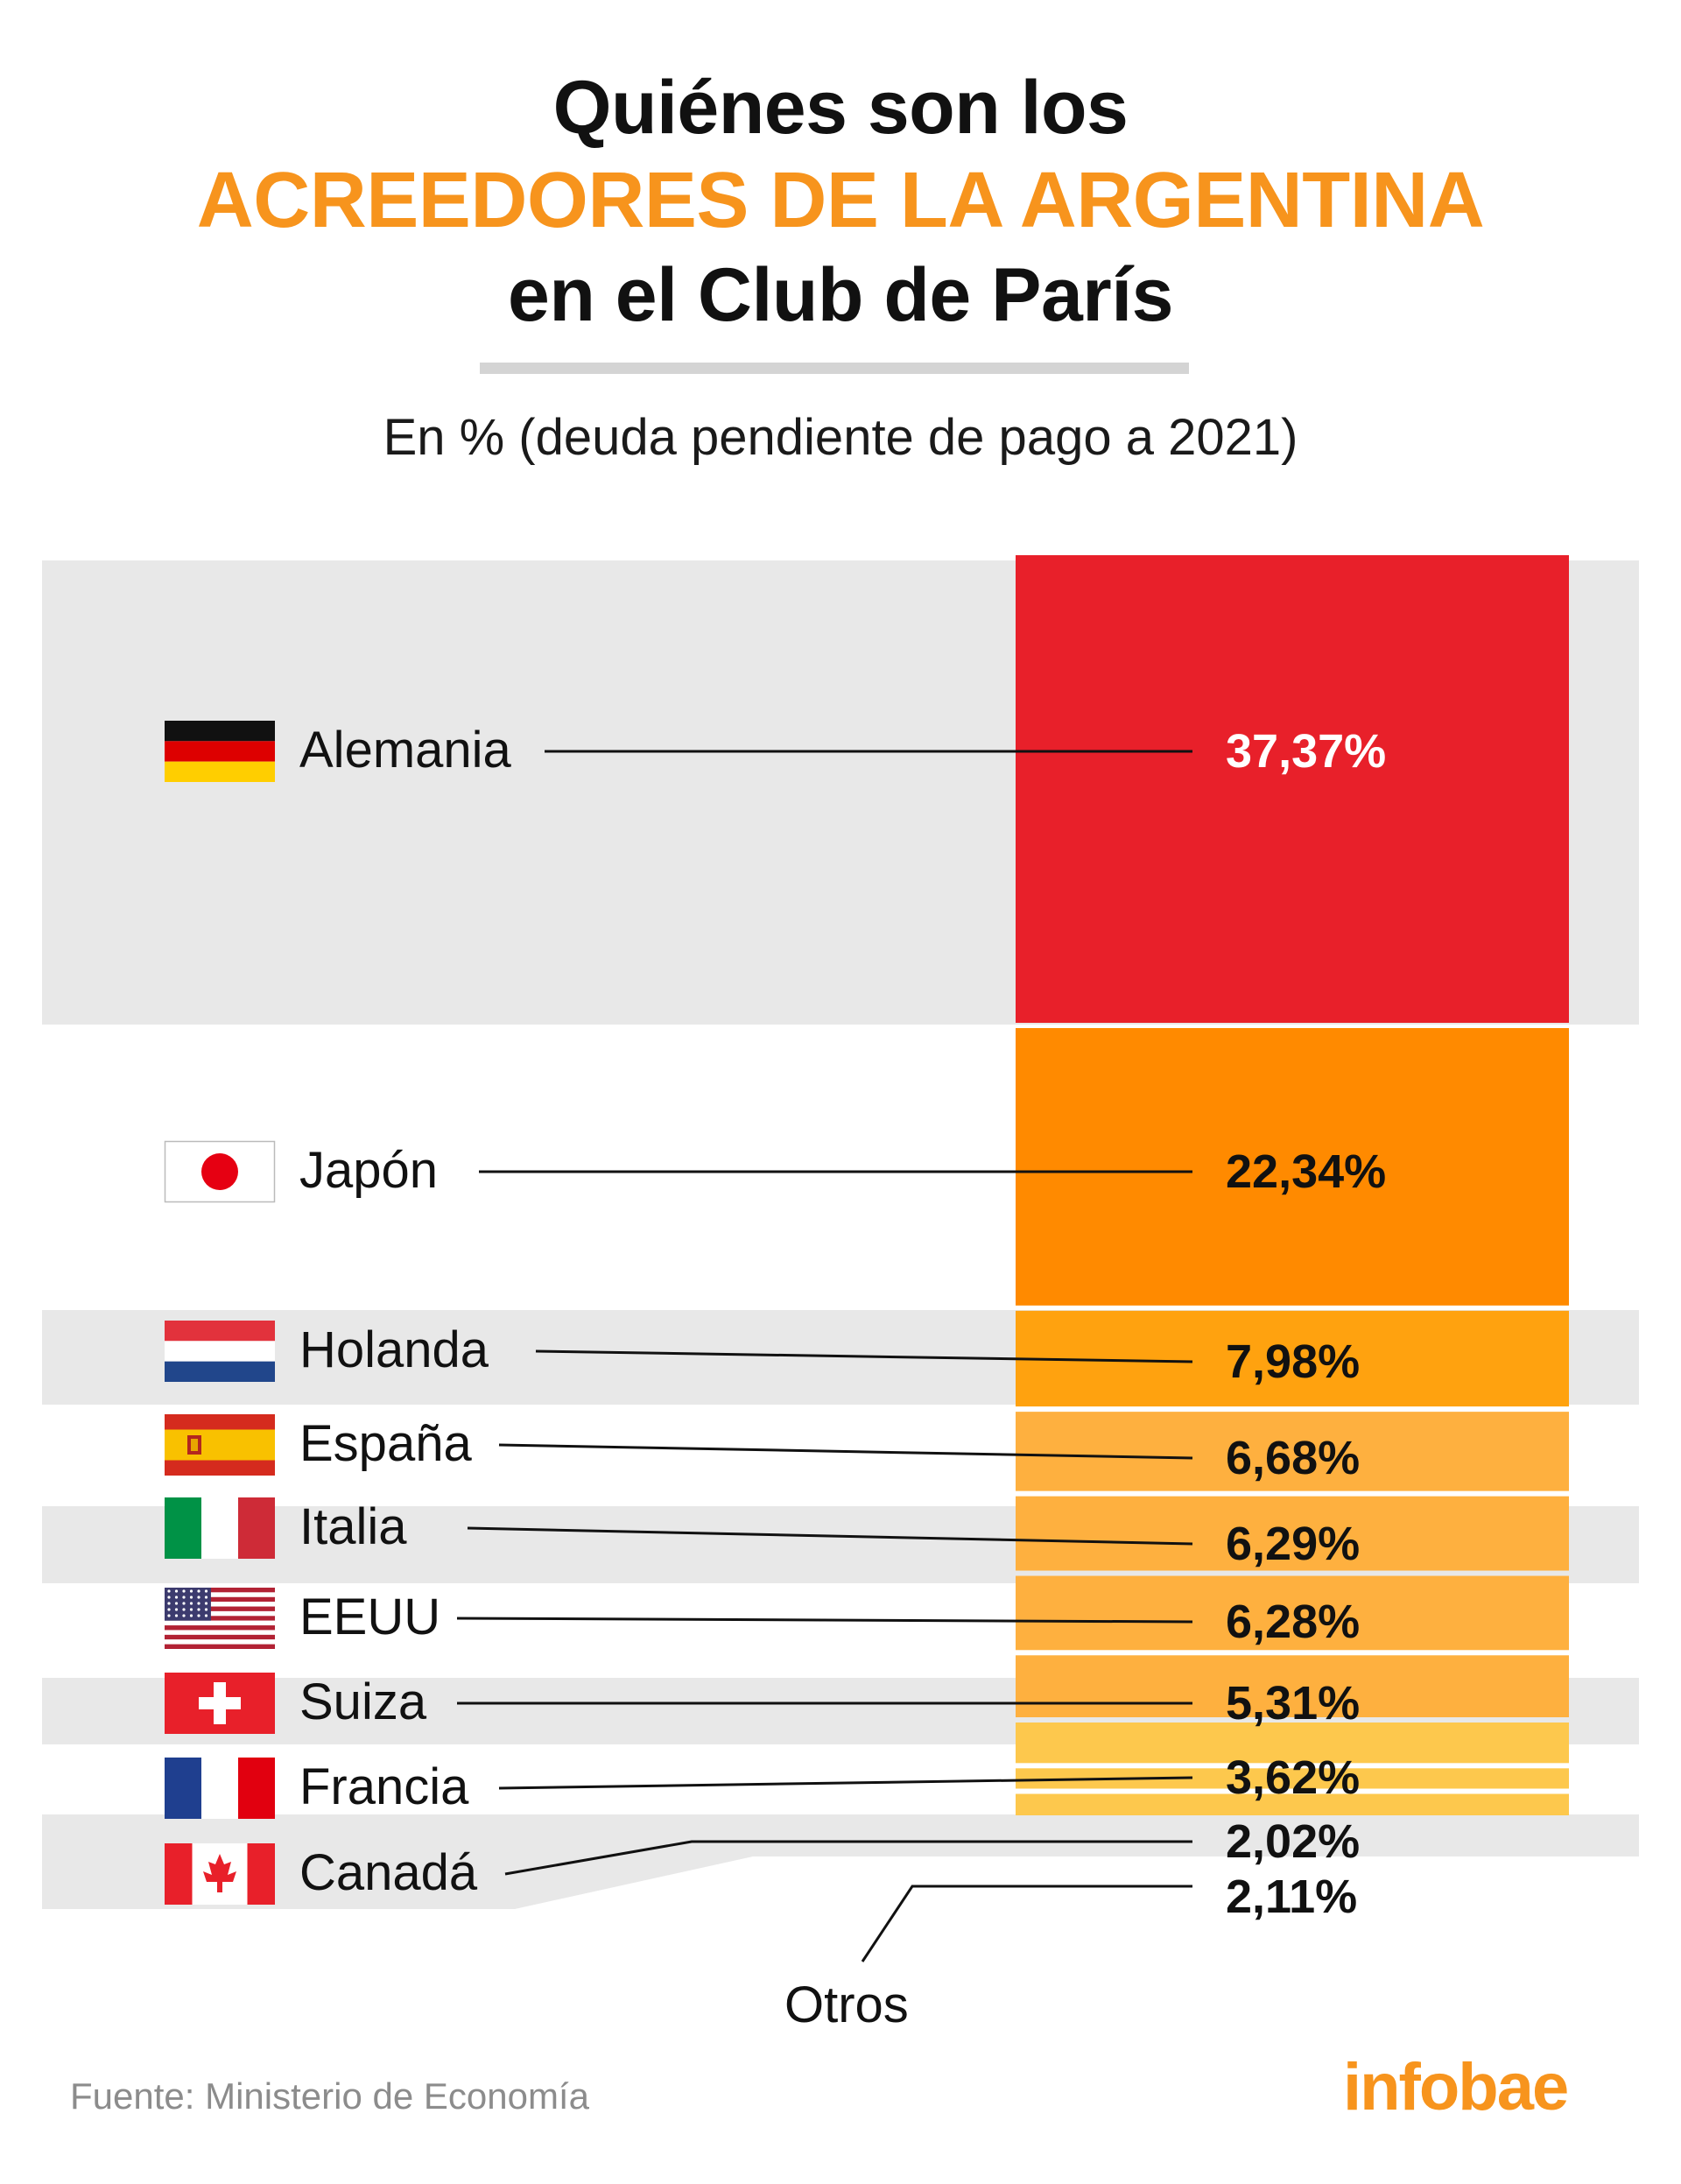 The width and height of the screenshot is (1681, 2184). I want to click on leader-line-holanda, so click(864, 1356).